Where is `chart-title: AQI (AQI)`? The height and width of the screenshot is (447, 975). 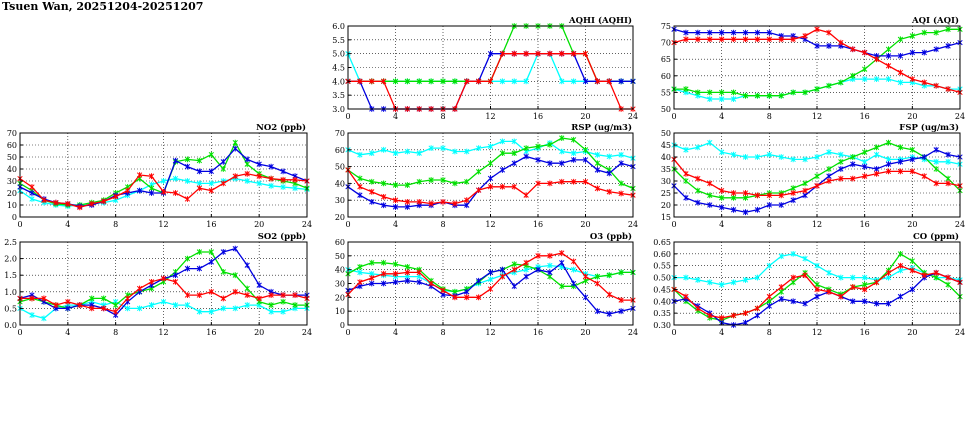
chart-title: AQI (AQI) is located at coordinates (935, 20).